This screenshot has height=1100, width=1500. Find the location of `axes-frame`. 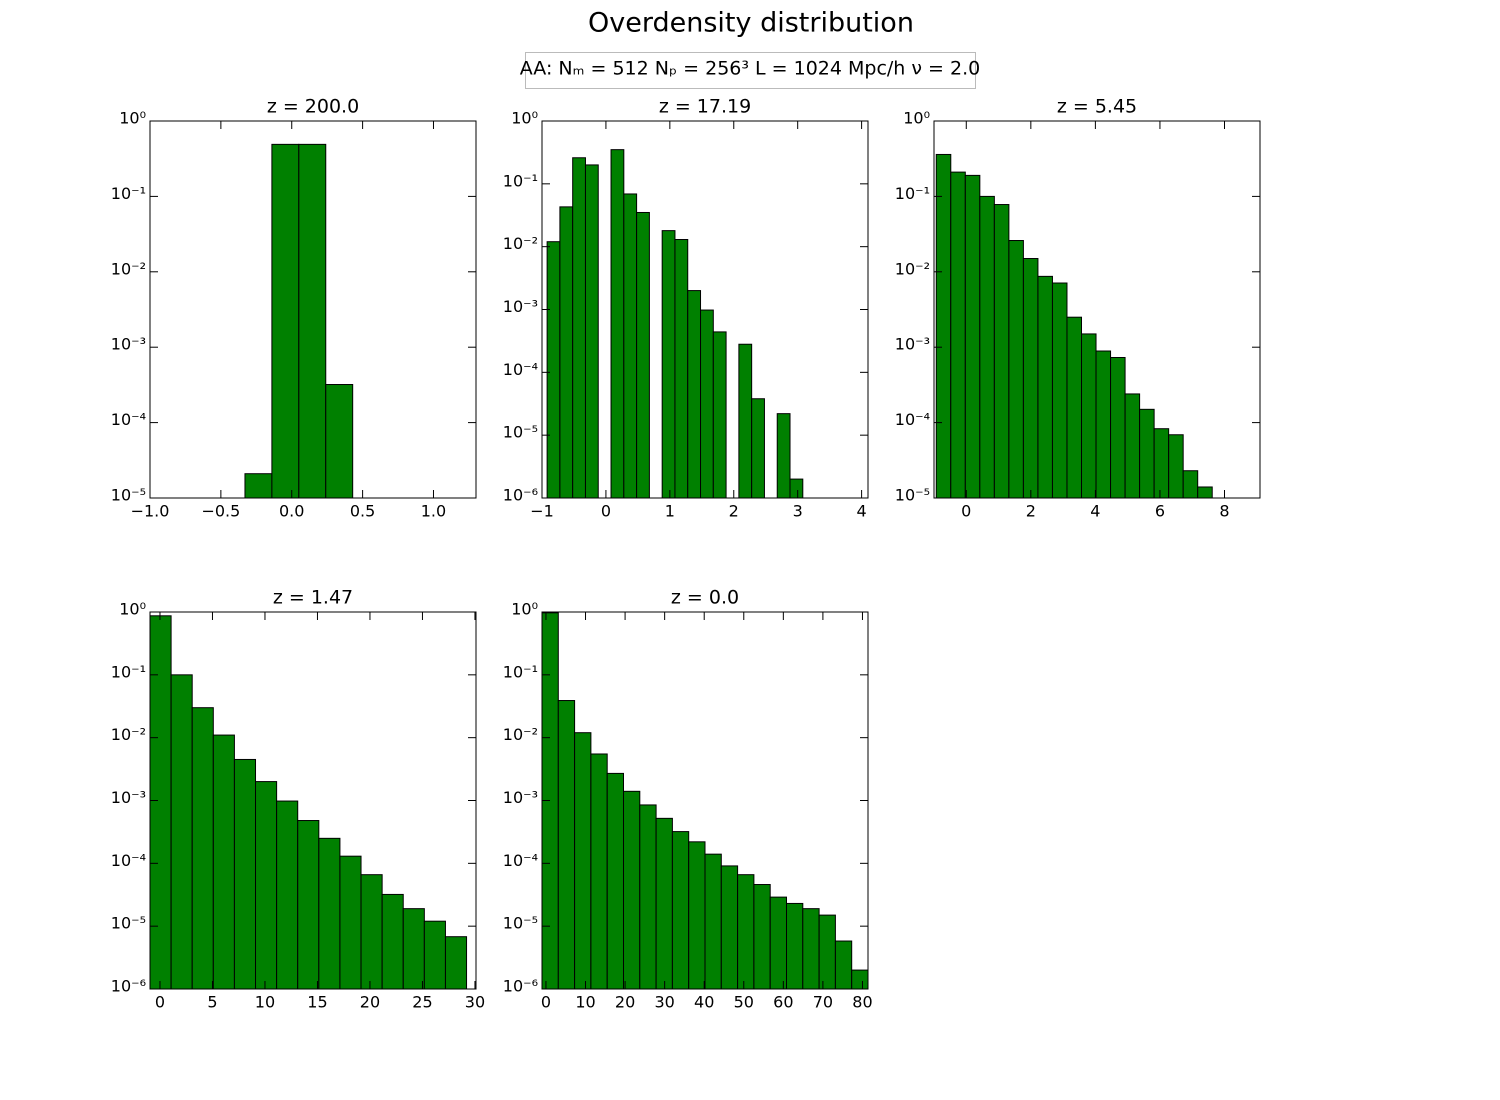

axes-frame is located at coordinates (313, 309).